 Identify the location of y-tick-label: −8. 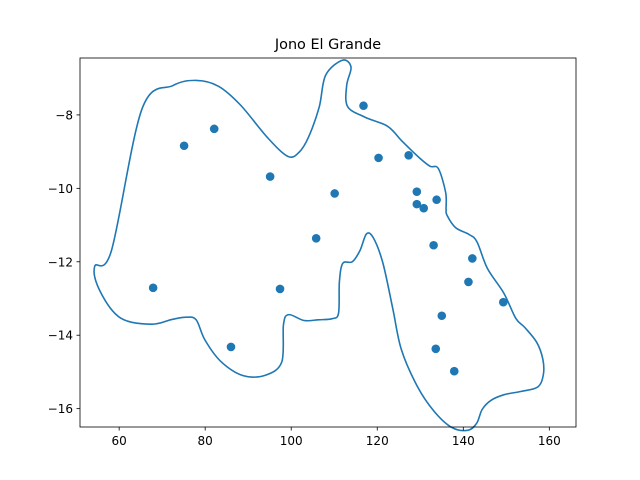
(64, 115).